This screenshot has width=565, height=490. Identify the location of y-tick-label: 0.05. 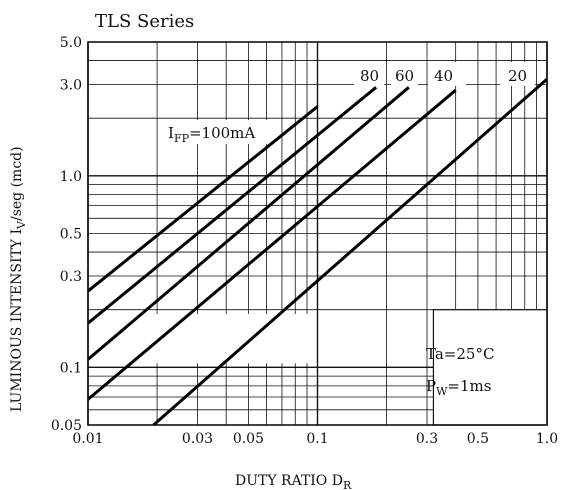
(66, 426).